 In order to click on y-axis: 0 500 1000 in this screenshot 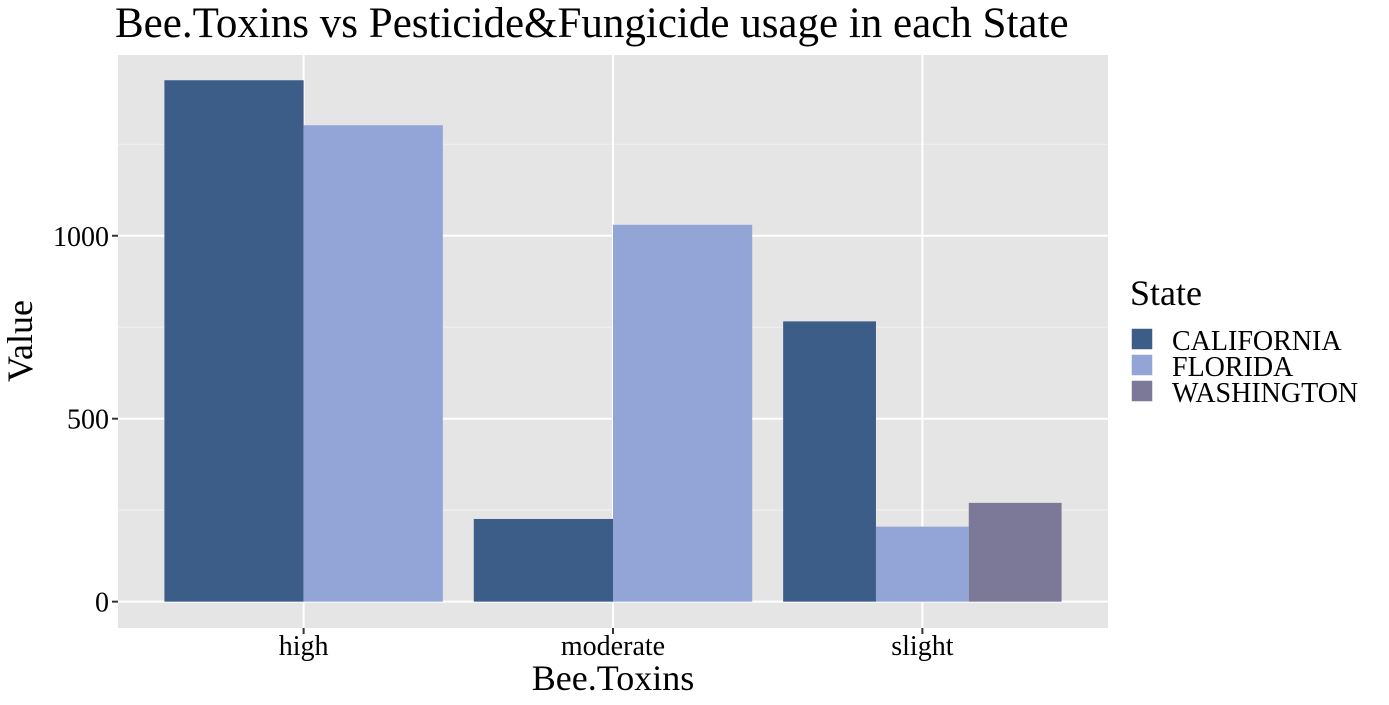, I will do `click(85, 420)`.